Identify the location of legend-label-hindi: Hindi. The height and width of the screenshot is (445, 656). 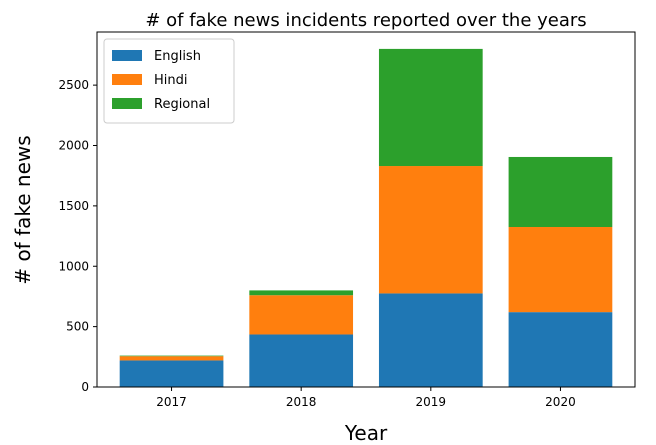
(171, 80).